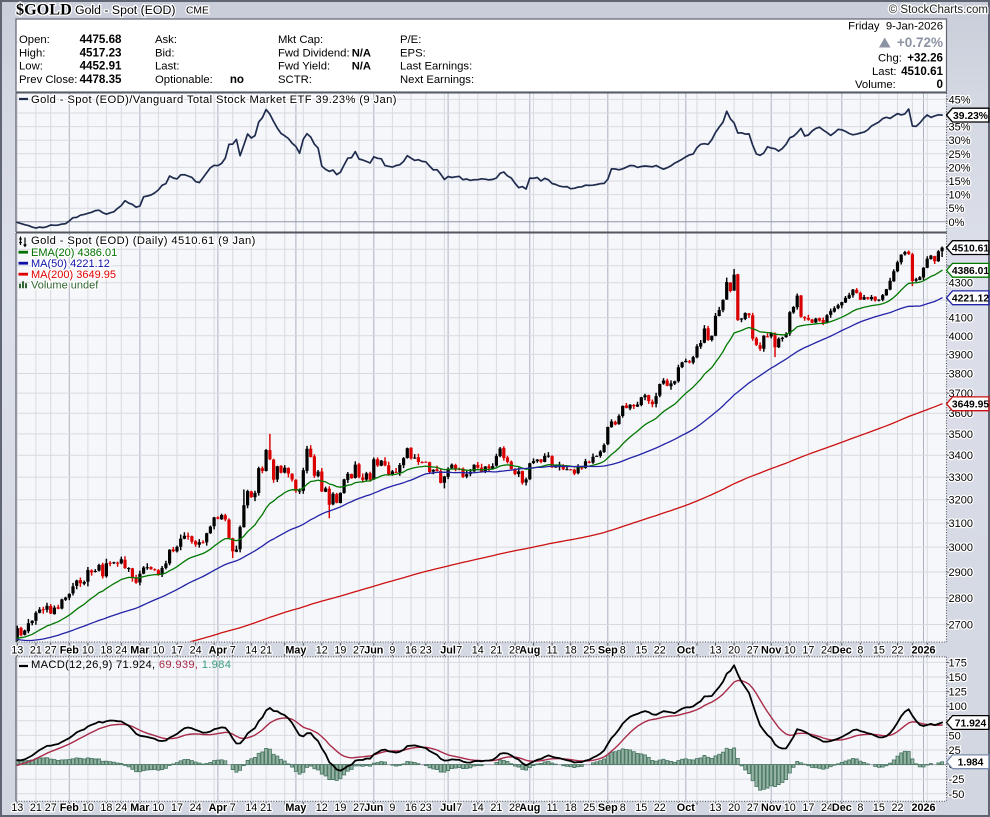 Image resolution: width=990 pixels, height=817 pixels. What do you see at coordinates (73, 275) in the screenshot?
I see `svg-text: MA(200) 3649.95` at bounding box center [73, 275].